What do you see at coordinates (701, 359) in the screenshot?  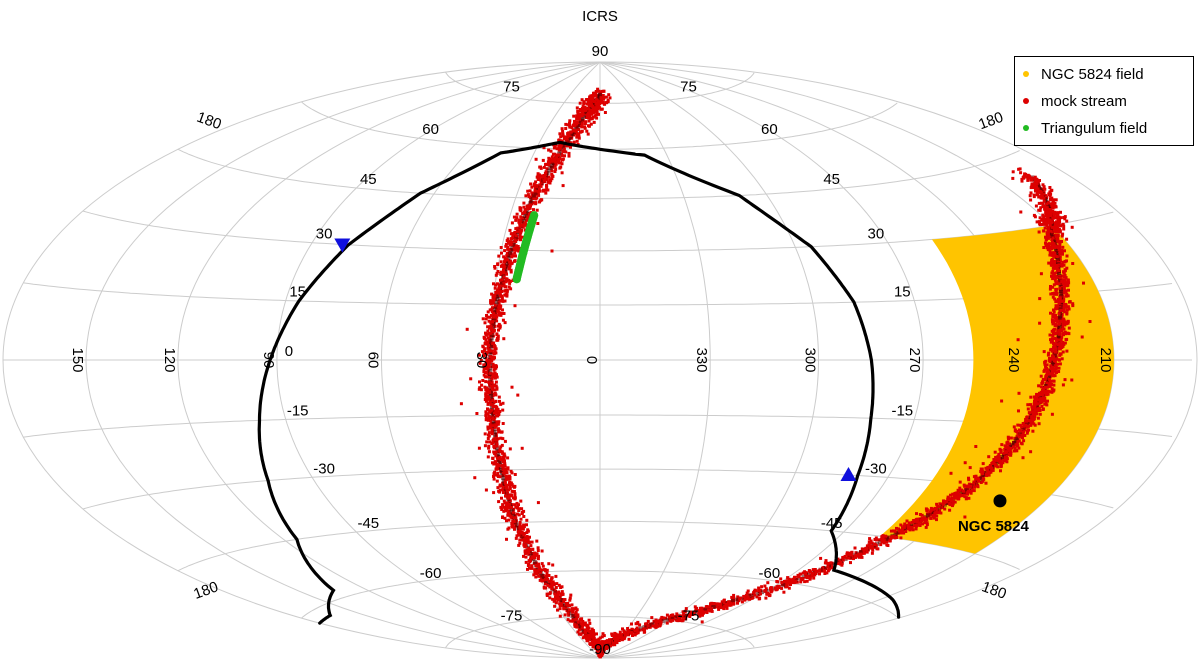 I see `longitude-label: 330` at bounding box center [701, 359].